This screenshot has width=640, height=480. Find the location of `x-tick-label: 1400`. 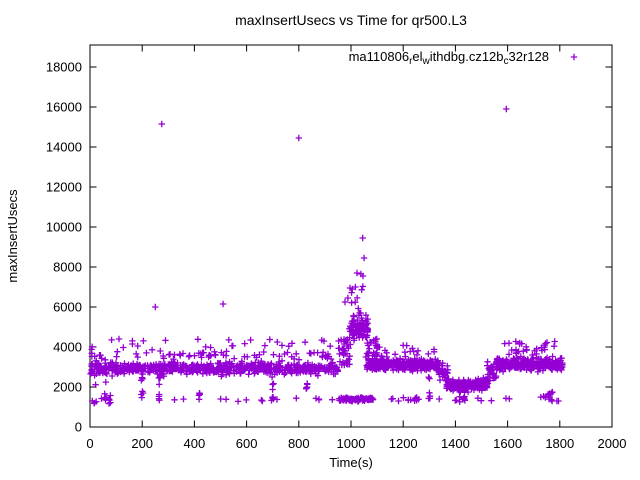

x-tick-label: 1400 is located at coordinates (455, 443).